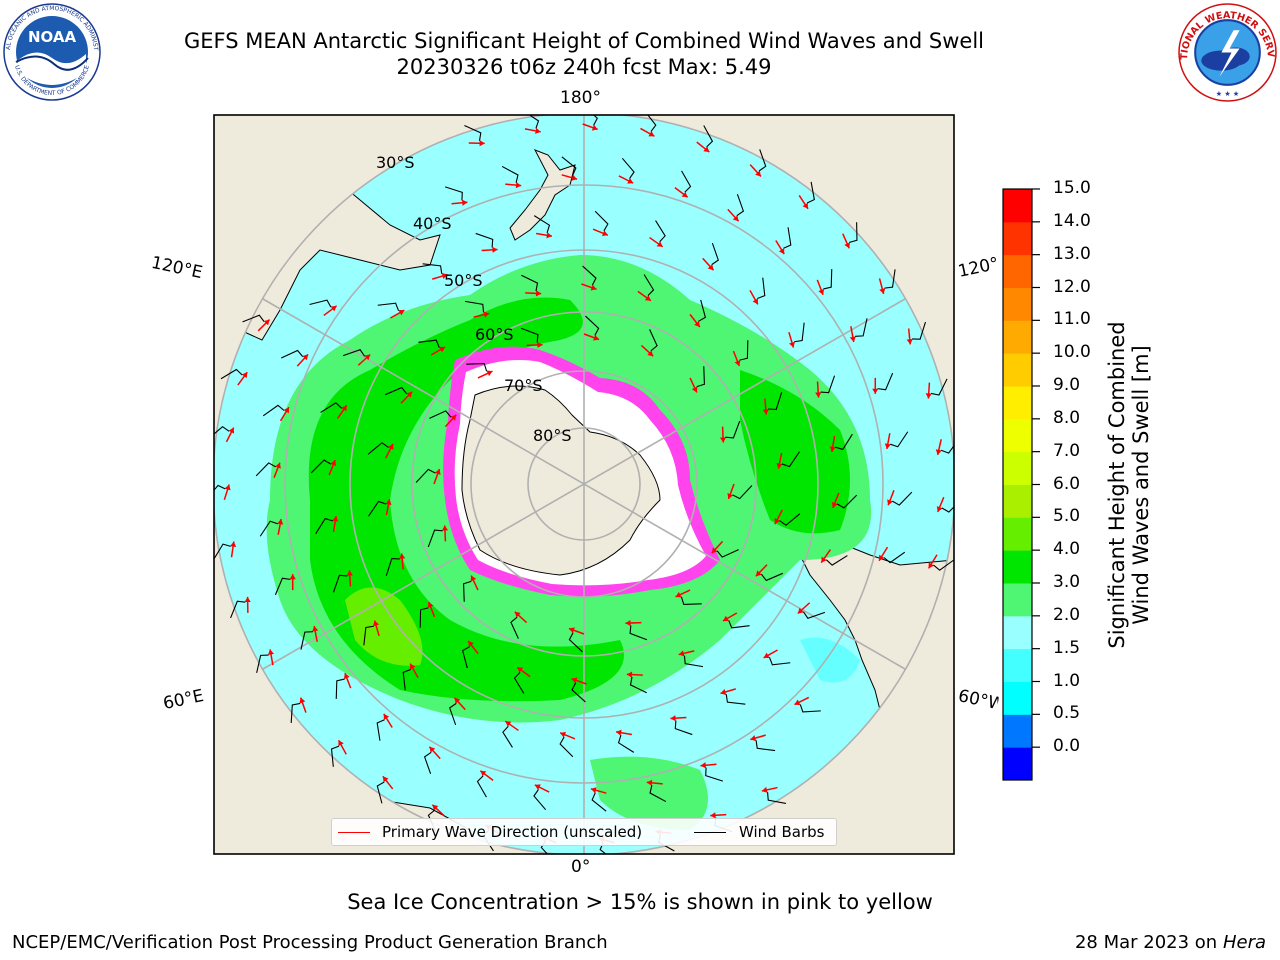 The width and height of the screenshot is (1280, 960). Describe the element at coordinates (581, 867) in the screenshot. I see `lon-label-0: 0°` at that location.